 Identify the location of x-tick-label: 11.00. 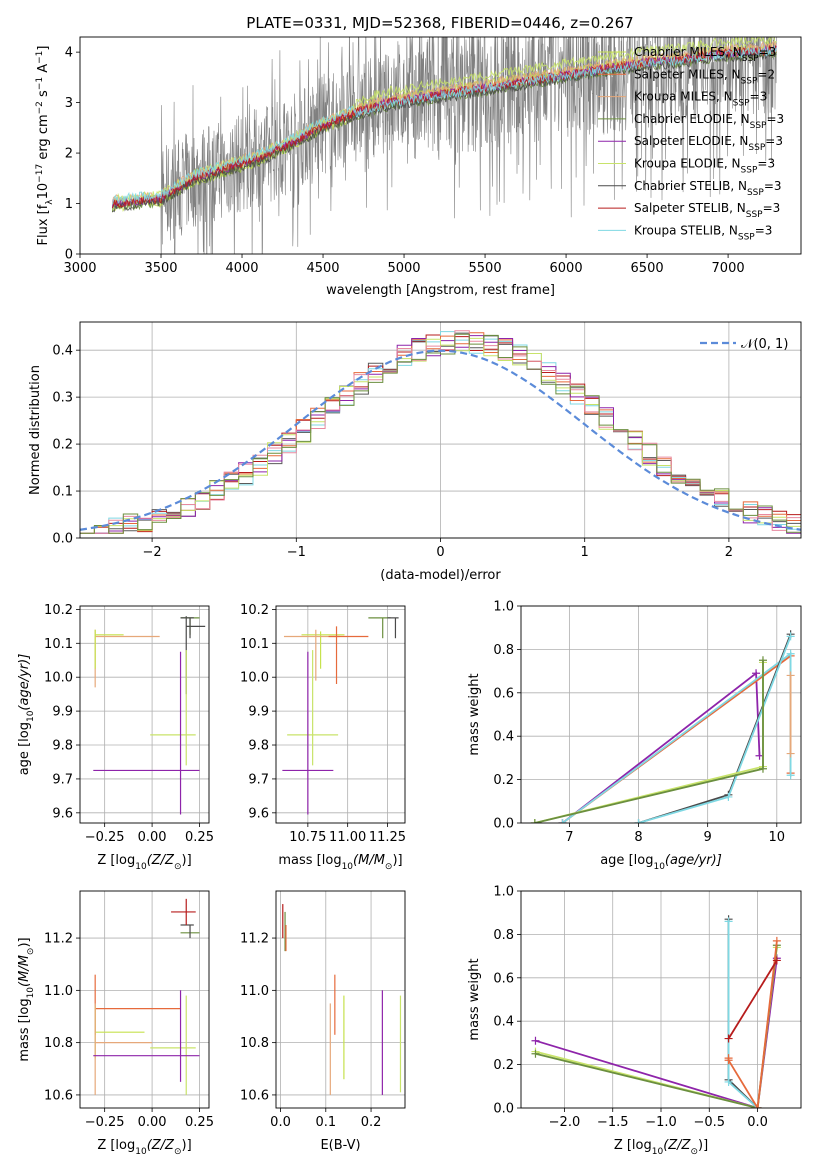
(347, 837).